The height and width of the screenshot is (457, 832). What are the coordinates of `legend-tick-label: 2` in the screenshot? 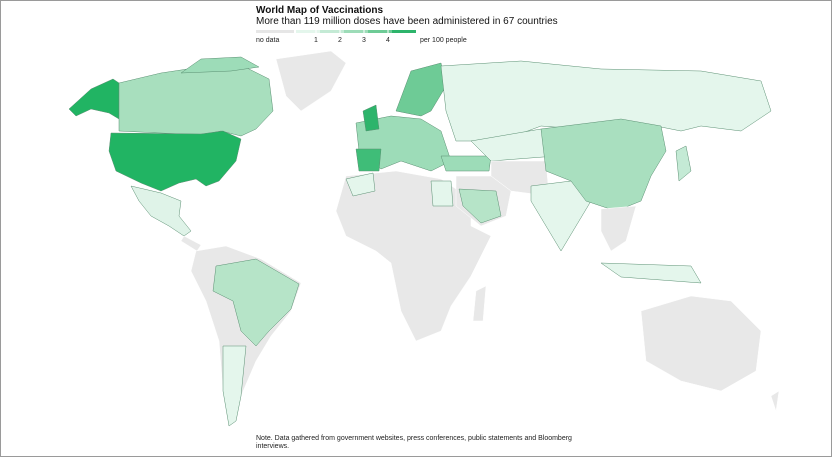 It's located at (340, 40).